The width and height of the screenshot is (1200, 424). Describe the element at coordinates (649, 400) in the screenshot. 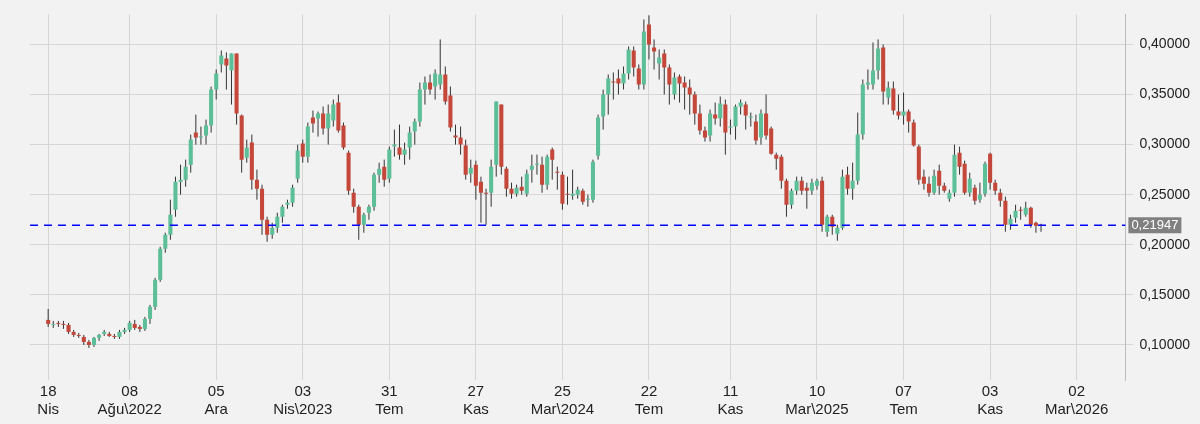

I see `x-tick-label: 22 Tem` at that location.